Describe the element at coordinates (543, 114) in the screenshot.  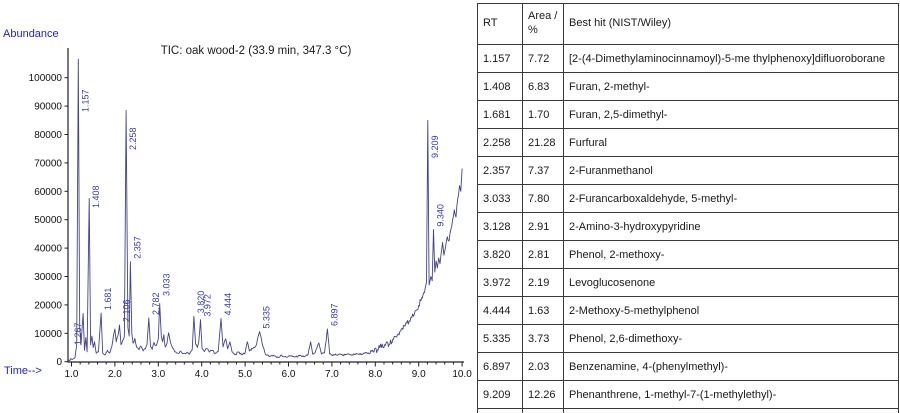
I see `area-cell: 1.70` at that location.